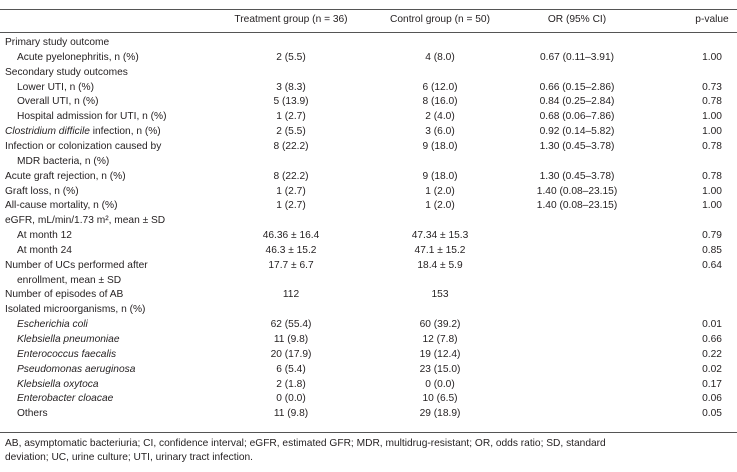  I want to click on row-label: Graft loss, n (%), so click(42, 191).